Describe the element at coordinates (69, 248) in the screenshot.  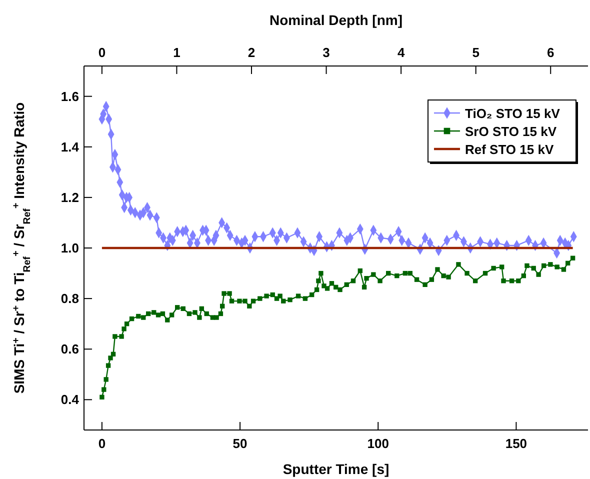
I see `y-tick-label: 1.0` at that location.